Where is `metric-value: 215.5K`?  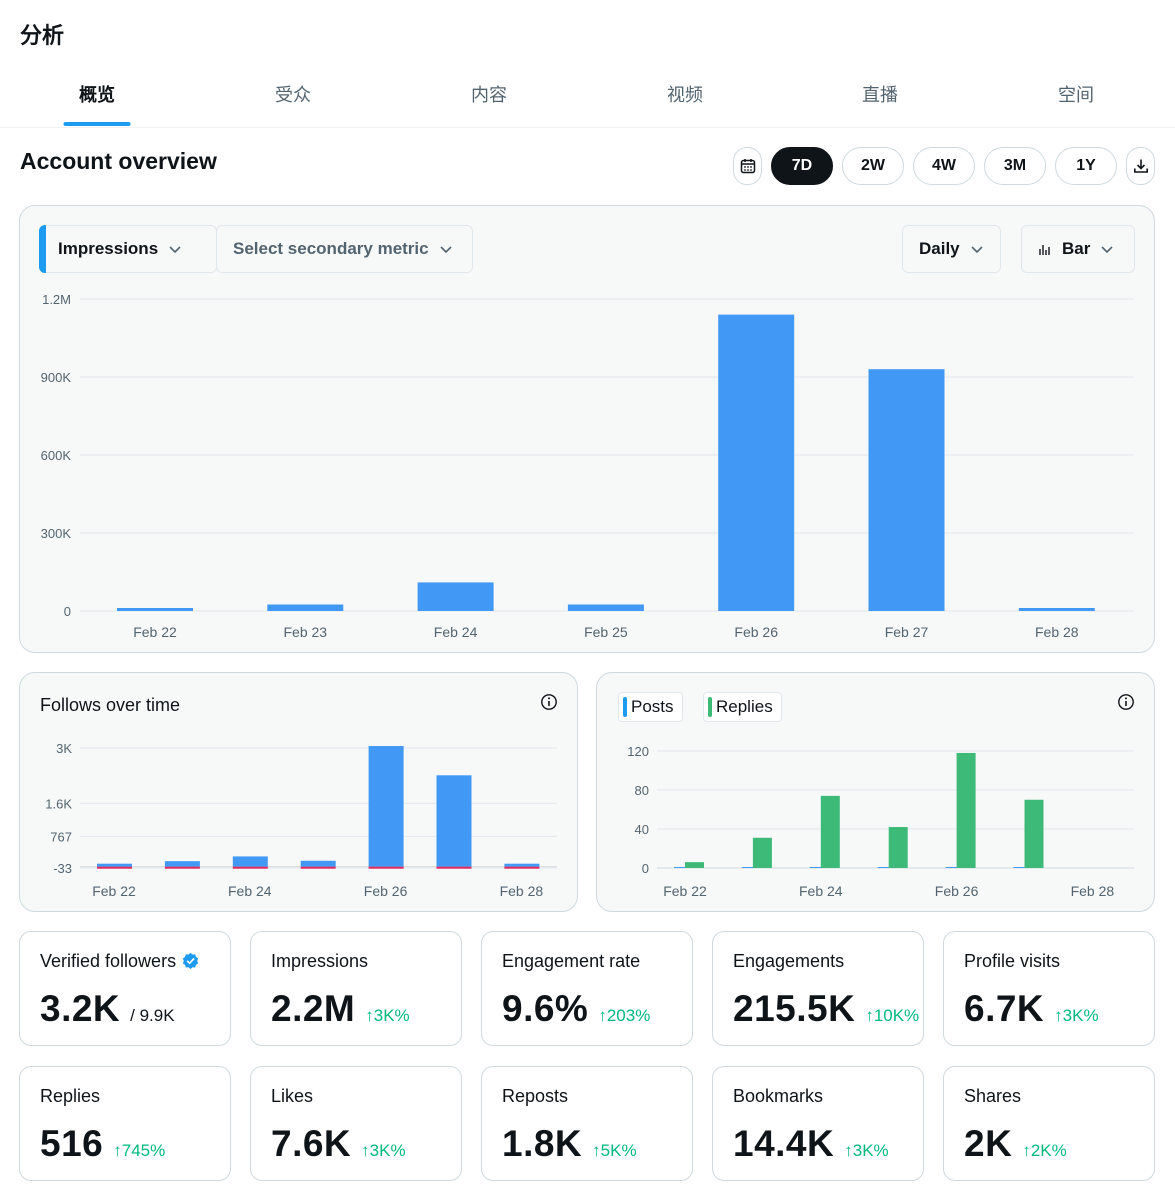 metric-value: 215.5K is located at coordinates (794, 1008).